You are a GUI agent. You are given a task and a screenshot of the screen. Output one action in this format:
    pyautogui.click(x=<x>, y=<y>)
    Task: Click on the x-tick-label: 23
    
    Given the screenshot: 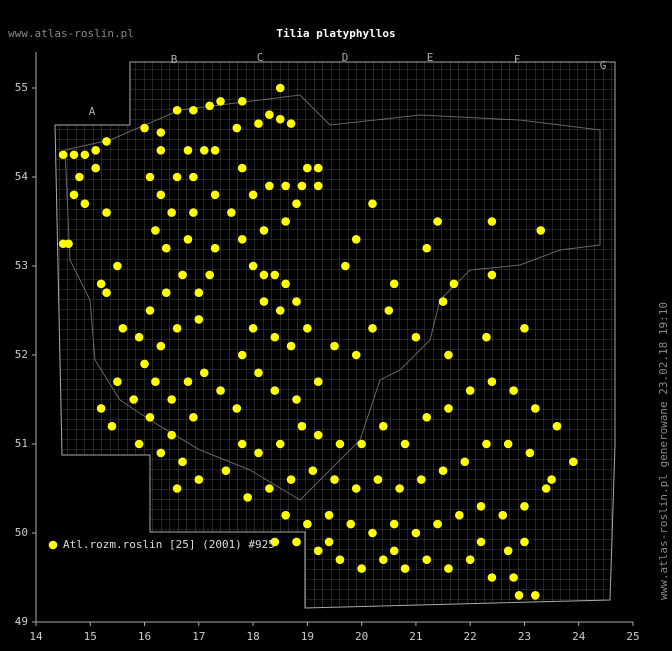 What is the action you would take?
    pyautogui.click(x=524, y=636)
    